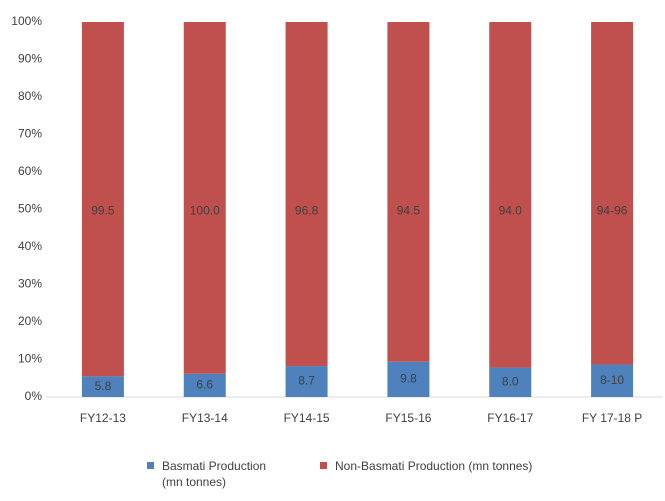 This screenshot has height=501, width=665. Describe the element at coordinates (205, 211) in the screenshot. I see `data-label: 100.0` at that location.